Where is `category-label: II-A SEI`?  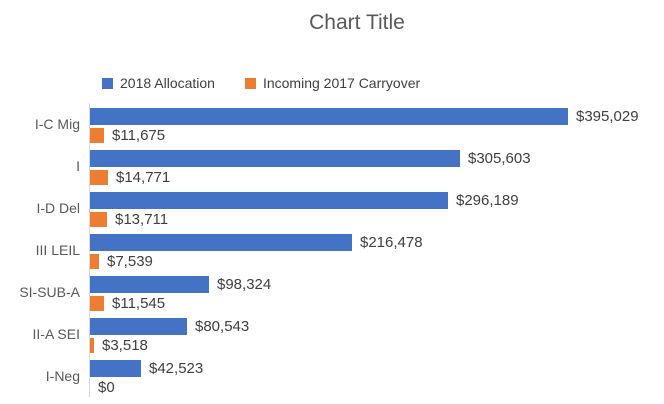 category-label: II-A SEI is located at coordinates (56, 334).